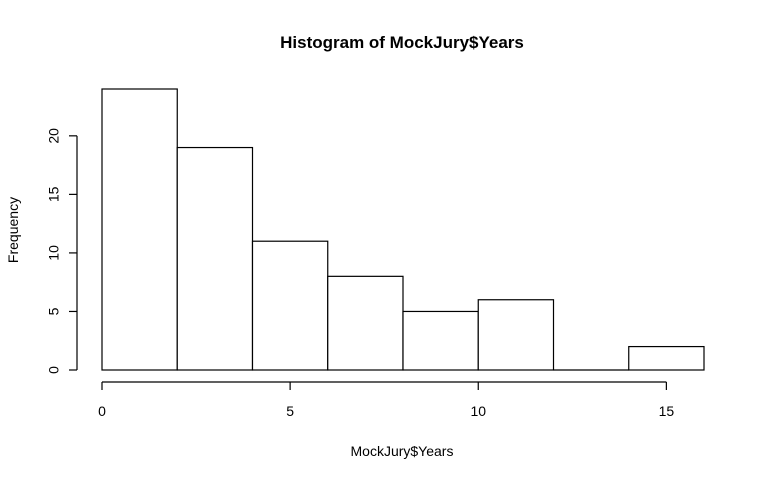 This screenshot has width=768, height=480. Describe the element at coordinates (478, 411) in the screenshot. I see `x-tick-label-2: 10` at that location.